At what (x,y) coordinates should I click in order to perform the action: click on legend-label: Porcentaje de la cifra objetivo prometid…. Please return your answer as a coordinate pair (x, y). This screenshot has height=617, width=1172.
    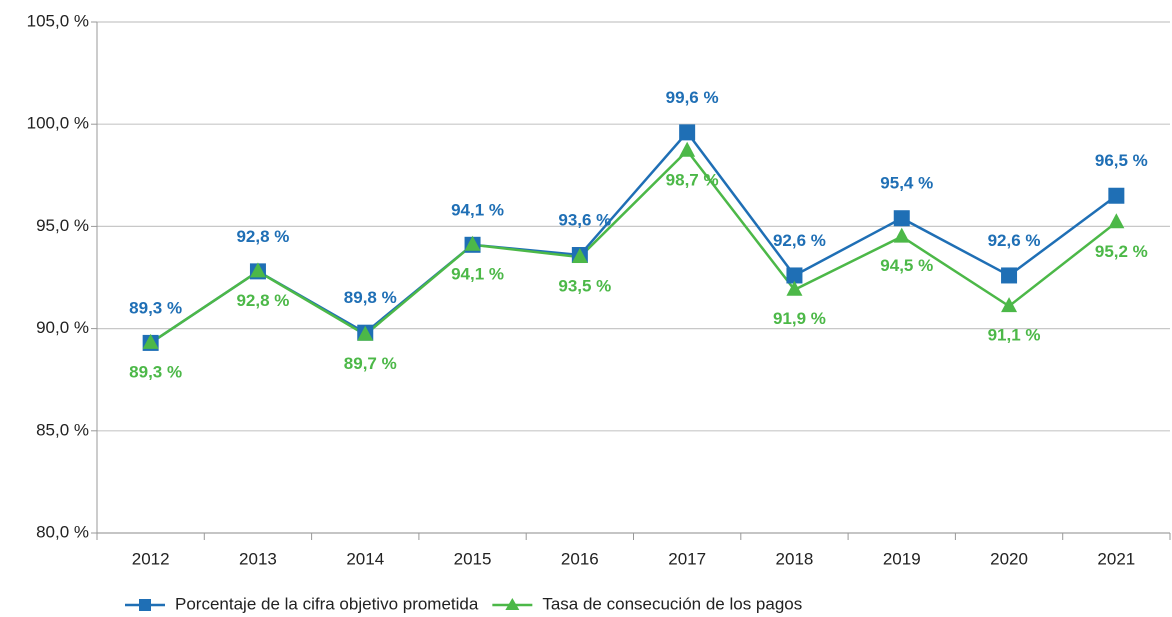
    Looking at the image, I should click on (327, 603).